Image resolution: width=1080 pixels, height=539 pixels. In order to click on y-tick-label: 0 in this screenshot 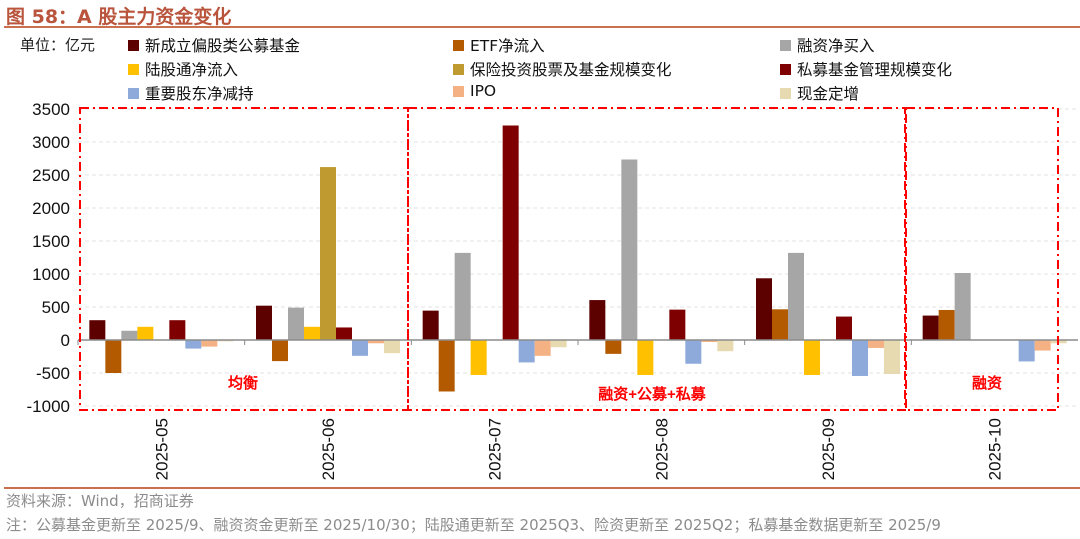, I will do `click(65, 340)`.